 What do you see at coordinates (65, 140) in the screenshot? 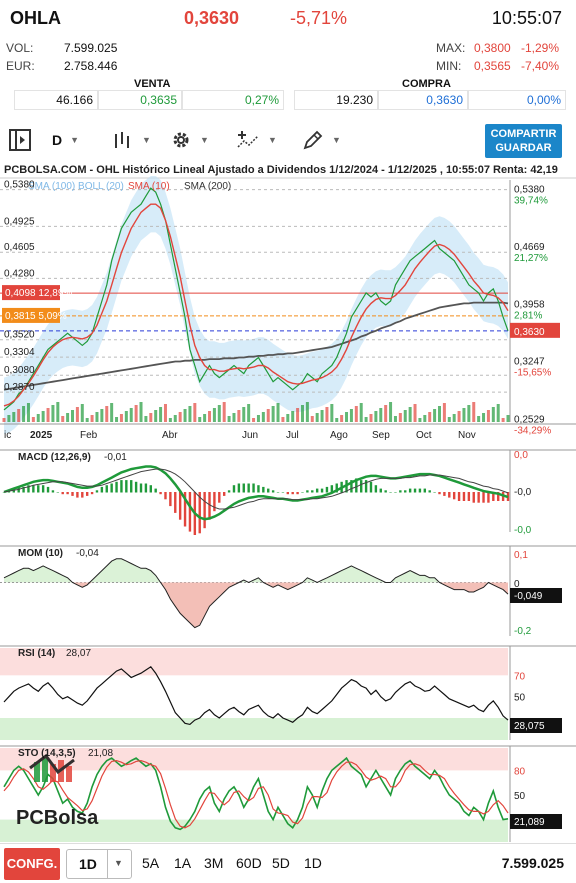
I see `period-dropdown: D ▼` at bounding box center [65, 140].